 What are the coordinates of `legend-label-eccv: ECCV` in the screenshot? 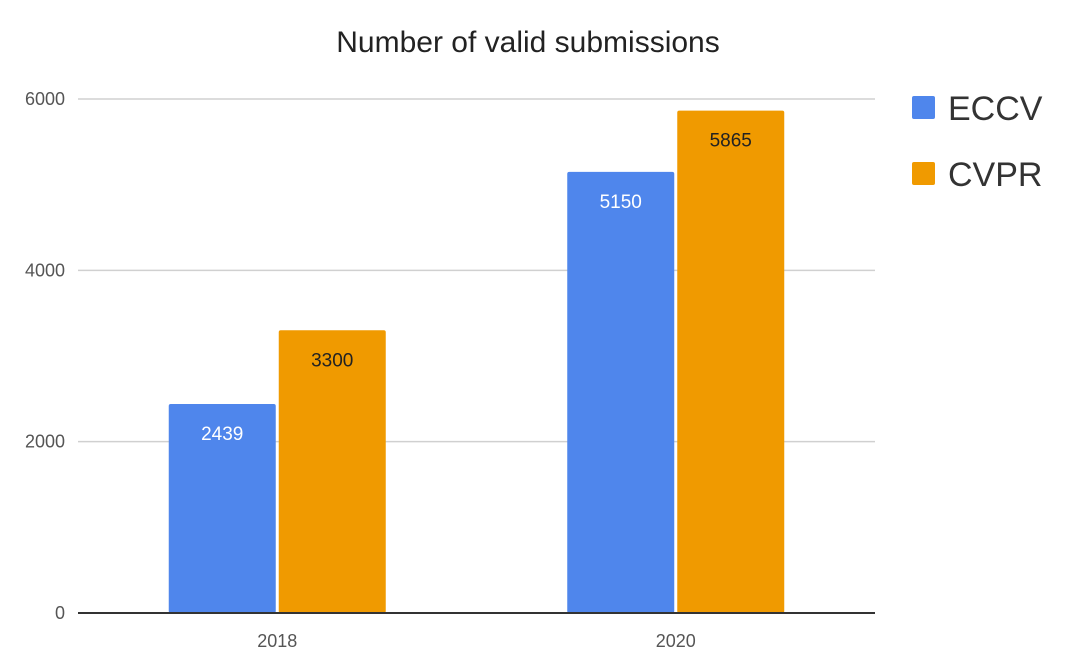 It's located at (995, 109).